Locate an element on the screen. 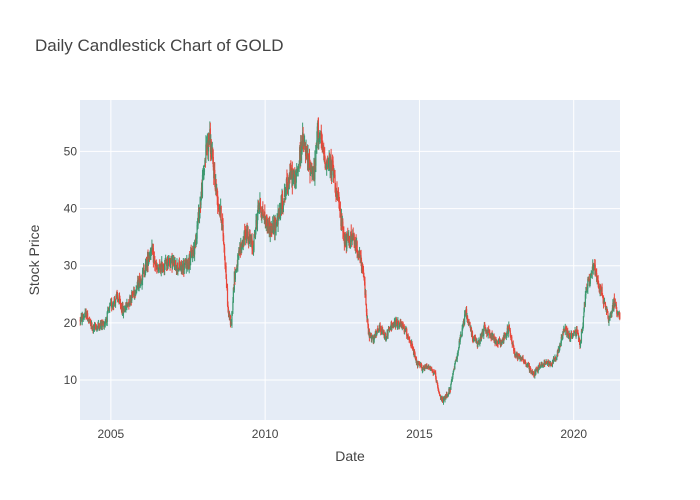 This screenshot has height=500, width=700. y-tick-label: 50 is located at coordinates (71, 151).